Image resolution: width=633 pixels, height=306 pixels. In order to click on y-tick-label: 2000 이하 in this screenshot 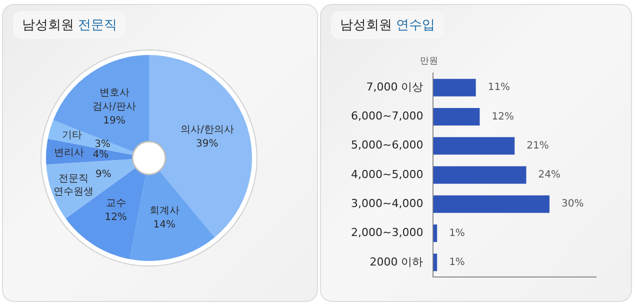, I will do `click(397, 261)`.